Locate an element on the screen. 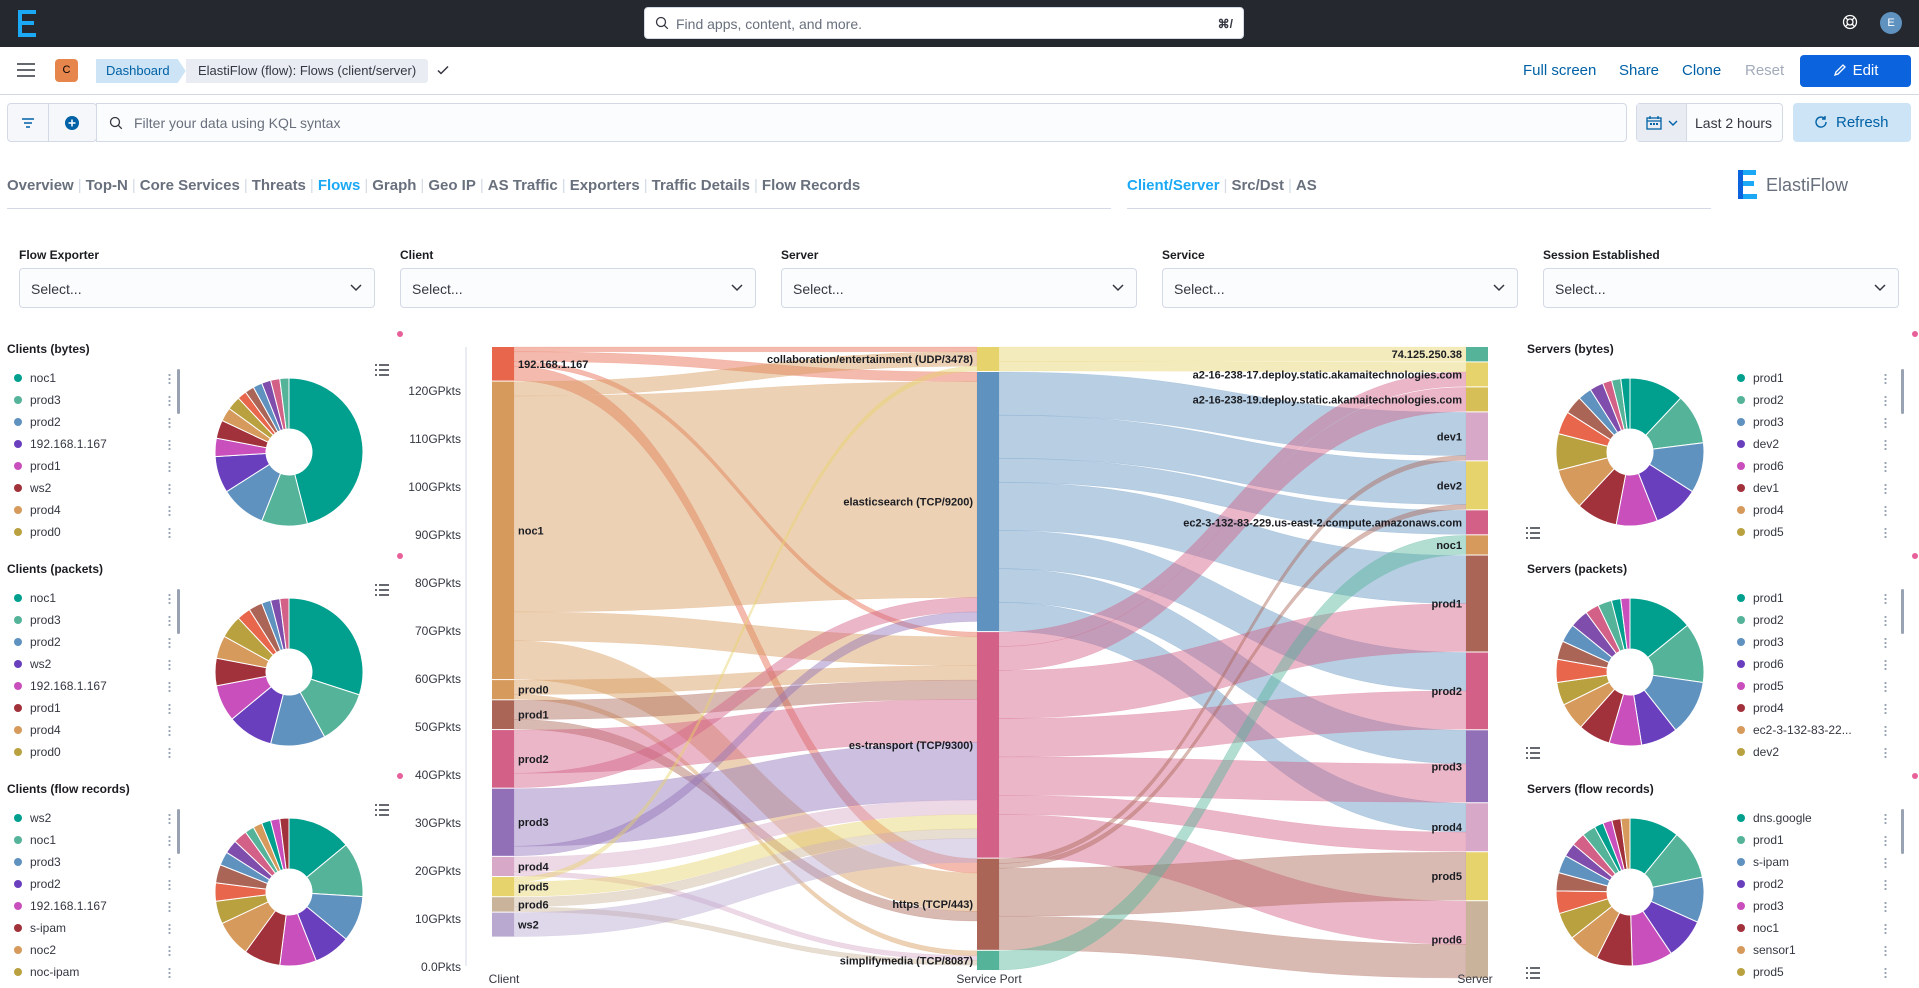  legend-item: noc2 is located at coordinates (92, 950).